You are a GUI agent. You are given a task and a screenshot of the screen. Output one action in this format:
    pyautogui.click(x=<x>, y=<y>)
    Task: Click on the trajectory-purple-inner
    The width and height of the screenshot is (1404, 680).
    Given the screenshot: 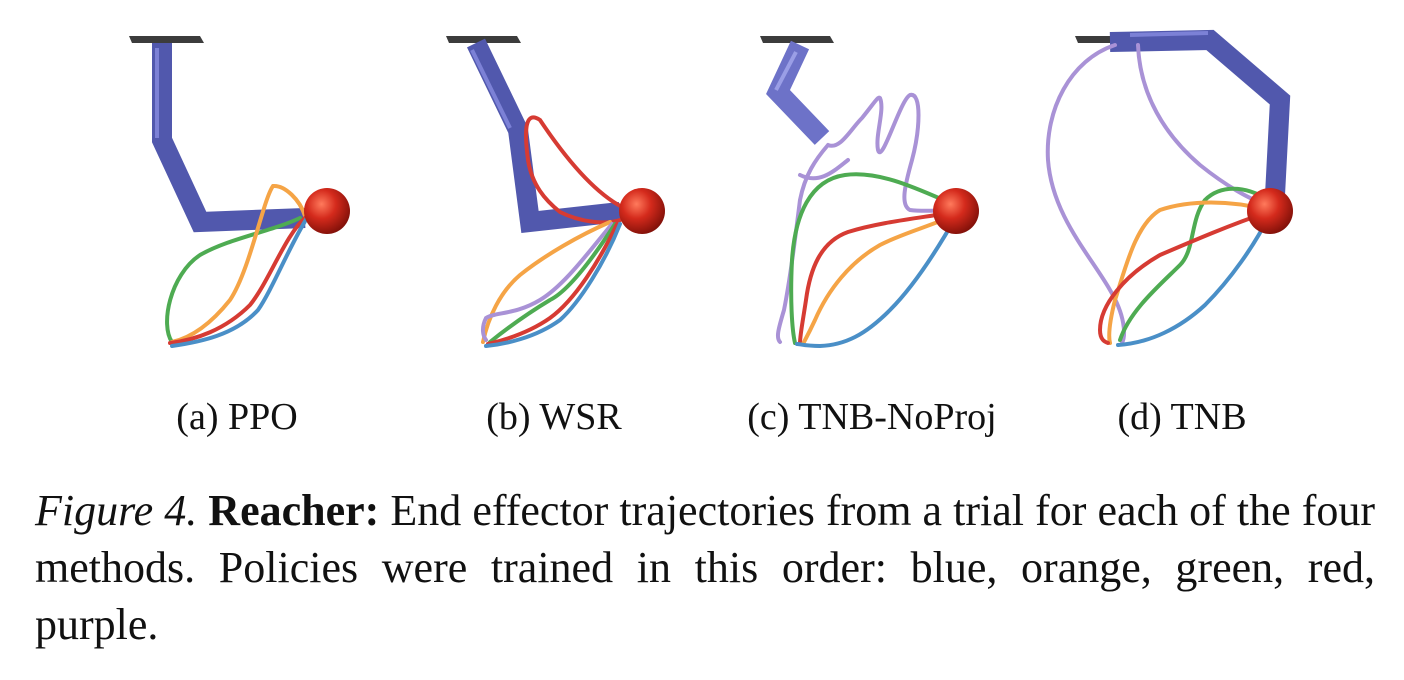 What is the action you would take?
    pyautogui.click(x=1203, y=125)
    